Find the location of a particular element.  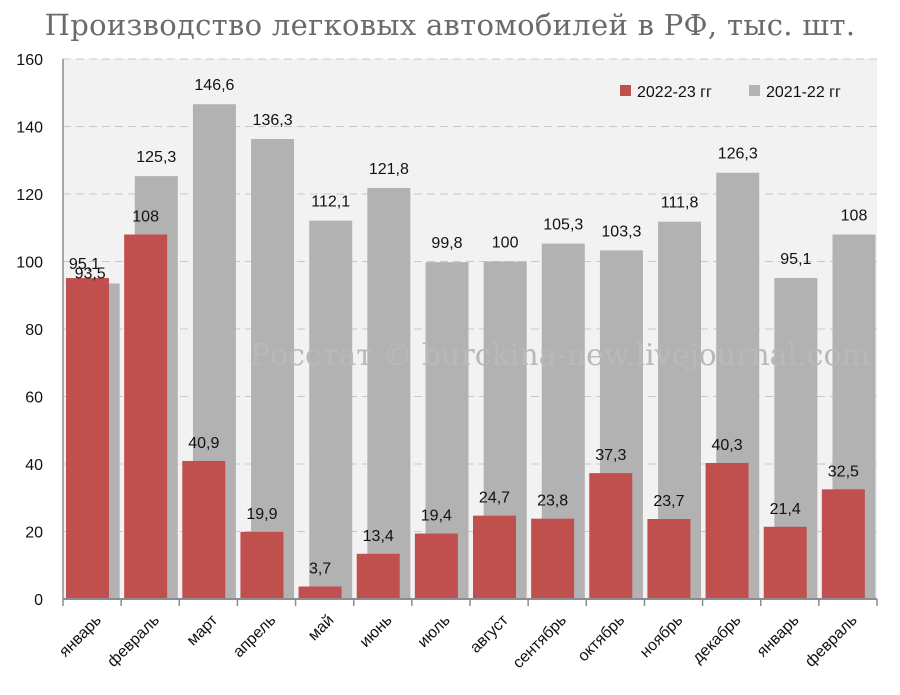

data-label-2022-23: 37,3 is located at coordinates (610, 455).